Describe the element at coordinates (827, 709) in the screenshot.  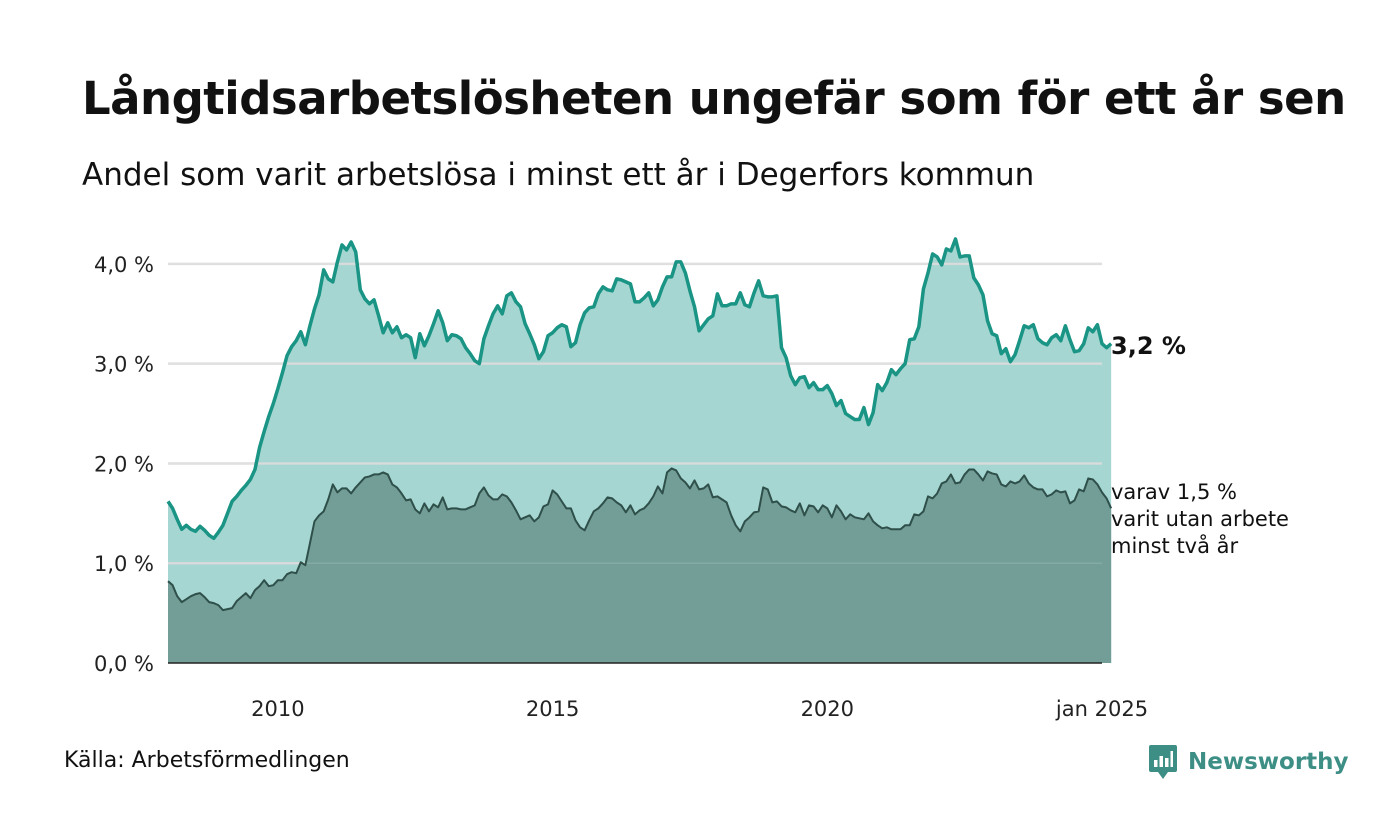
I see `x-tick-label: 2020` at that location.